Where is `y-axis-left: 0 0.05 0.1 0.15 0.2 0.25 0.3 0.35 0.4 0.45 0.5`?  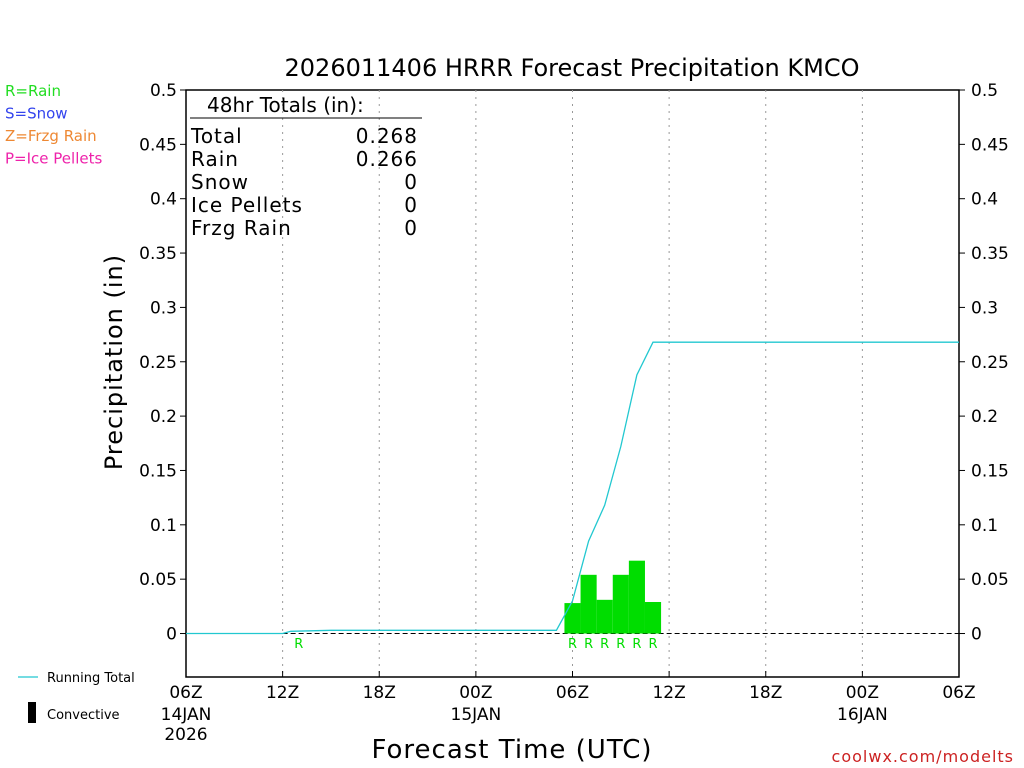
y-axis-left: 0 0.05 0.1 0.15 0.2 0.25 0.3 0.35 0.4 0.45 0.5 is located at coordinates (162, 363).